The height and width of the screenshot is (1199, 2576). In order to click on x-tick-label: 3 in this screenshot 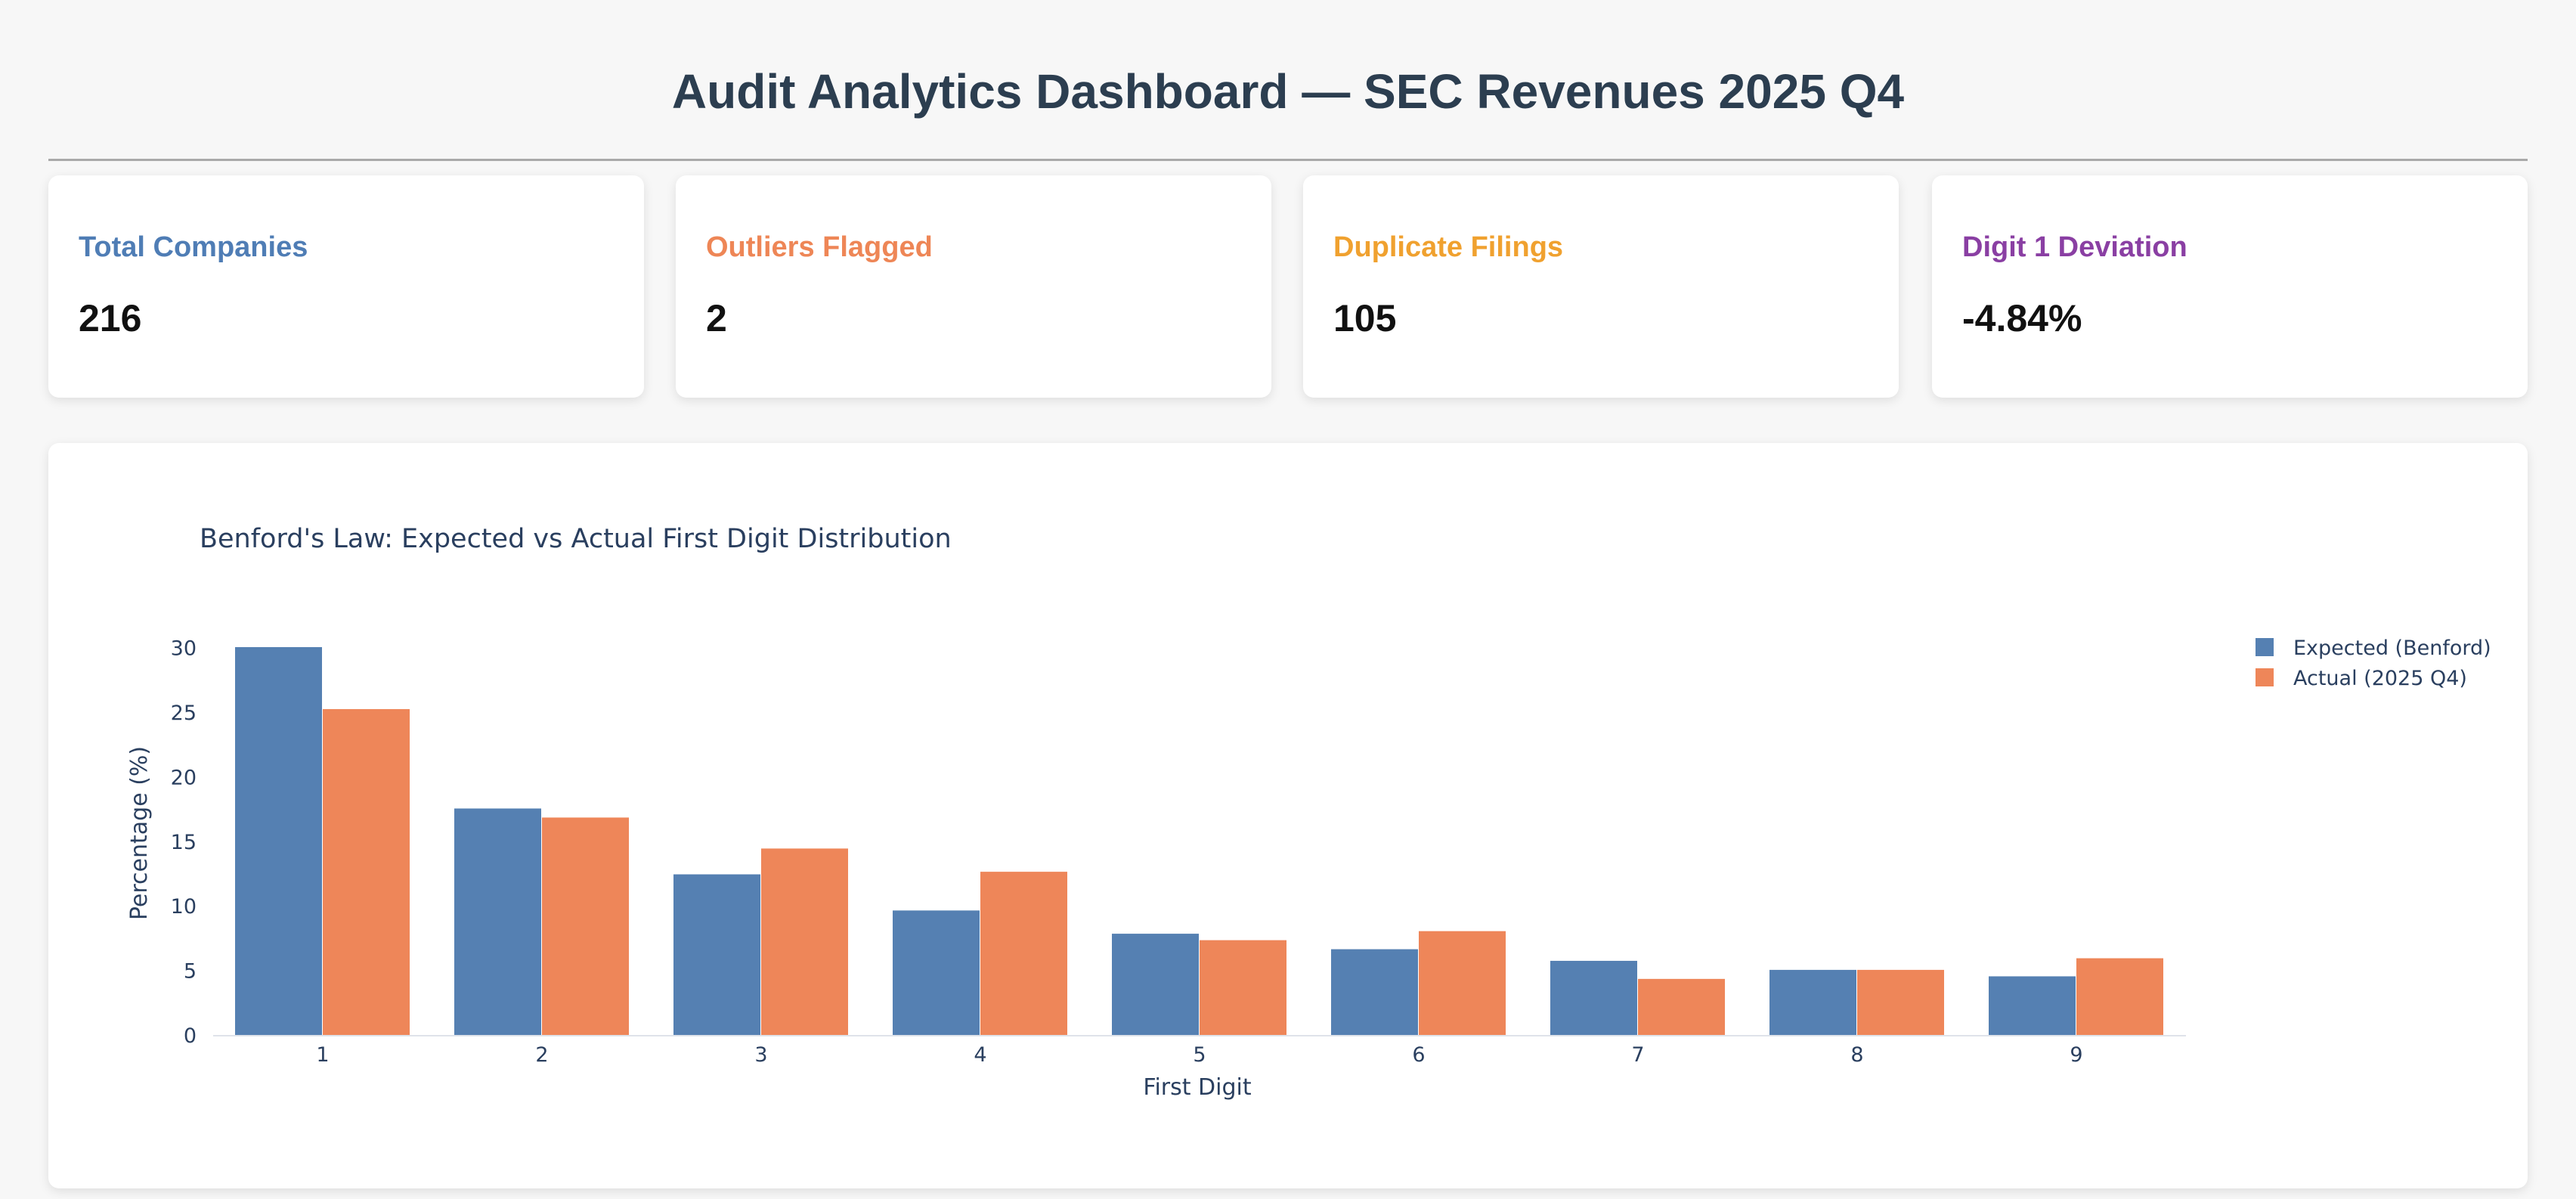, I will do `click(760, 1055)`.